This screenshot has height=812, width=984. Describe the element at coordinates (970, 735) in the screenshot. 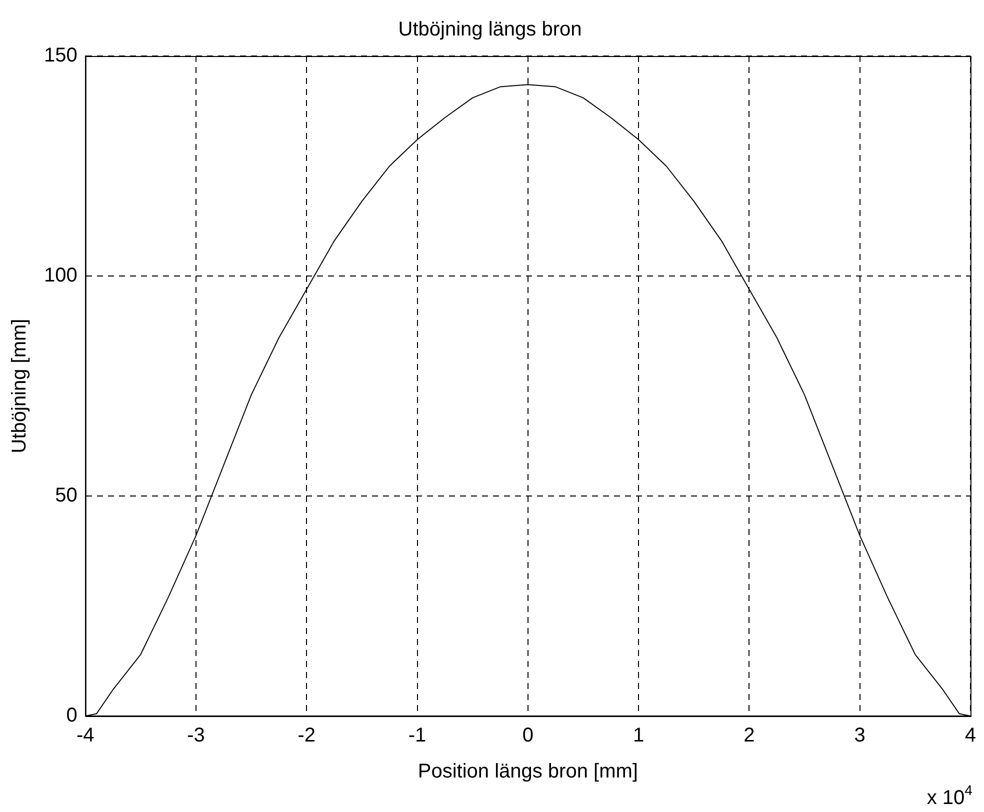

I see `x-tick-label: 4` at that location.